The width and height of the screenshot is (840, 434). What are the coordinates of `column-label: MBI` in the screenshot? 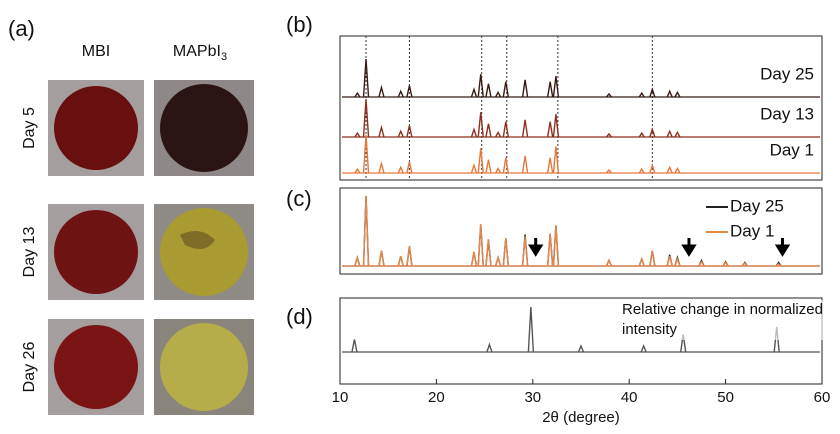 It's located at (96, 51).